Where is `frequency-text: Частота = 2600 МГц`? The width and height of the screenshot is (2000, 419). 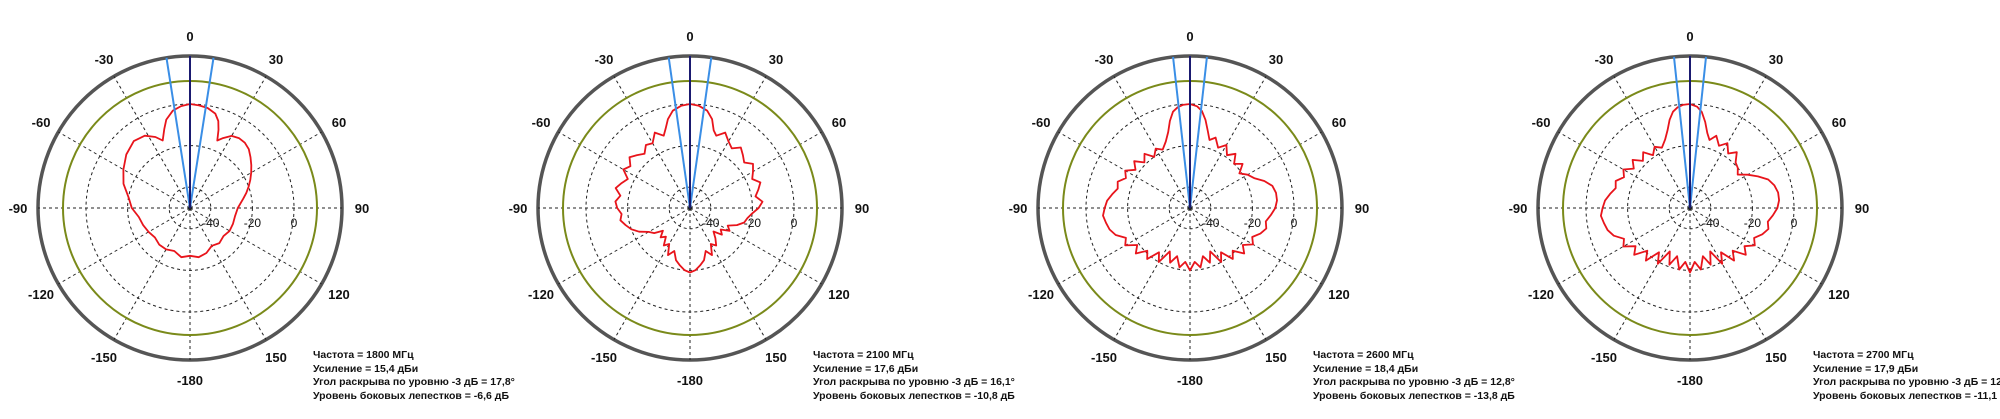 frequency-text: Частота = 2600 МГц is located at coordinates (1363, 355).